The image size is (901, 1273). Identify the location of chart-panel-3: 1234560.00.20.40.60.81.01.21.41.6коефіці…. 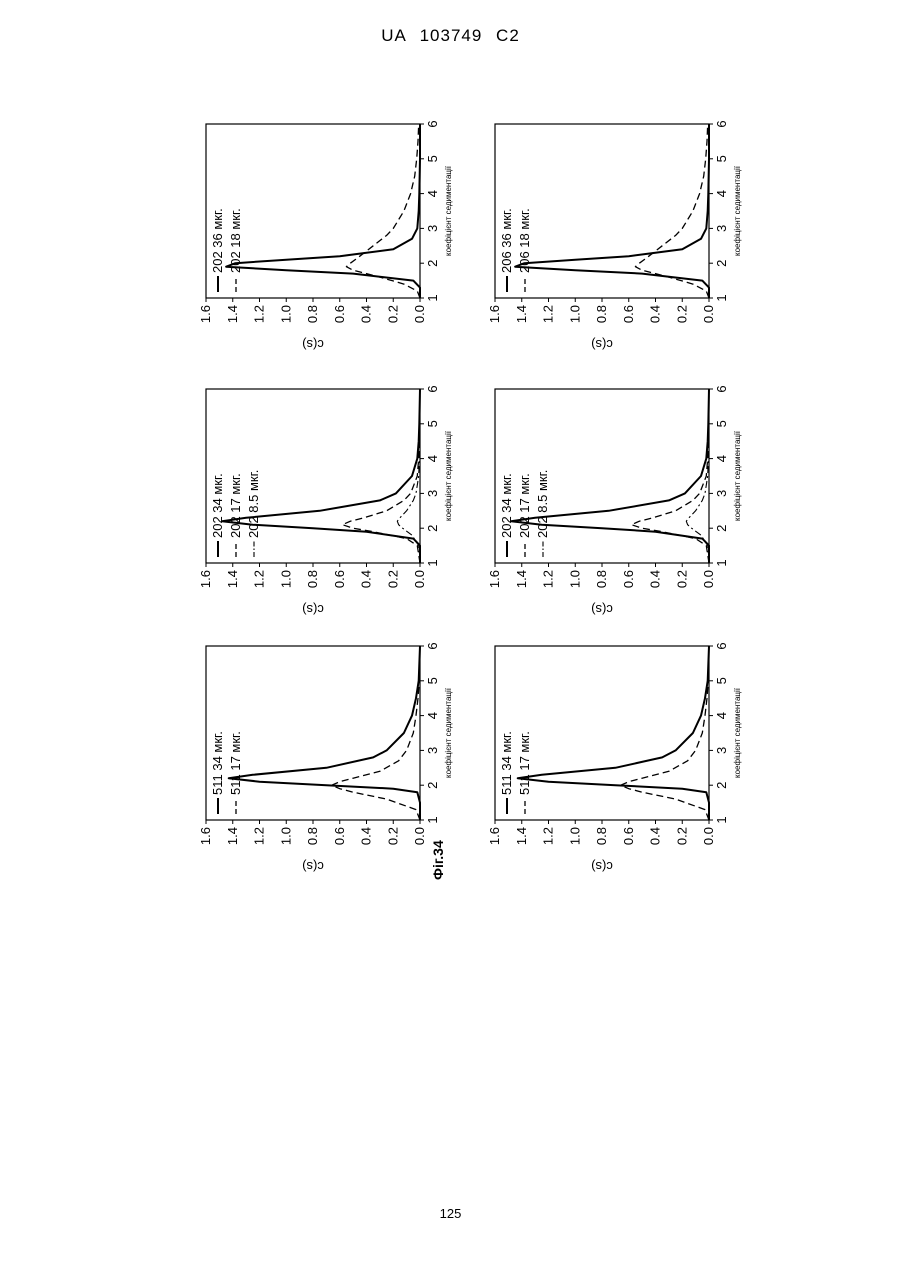
(325, 236).